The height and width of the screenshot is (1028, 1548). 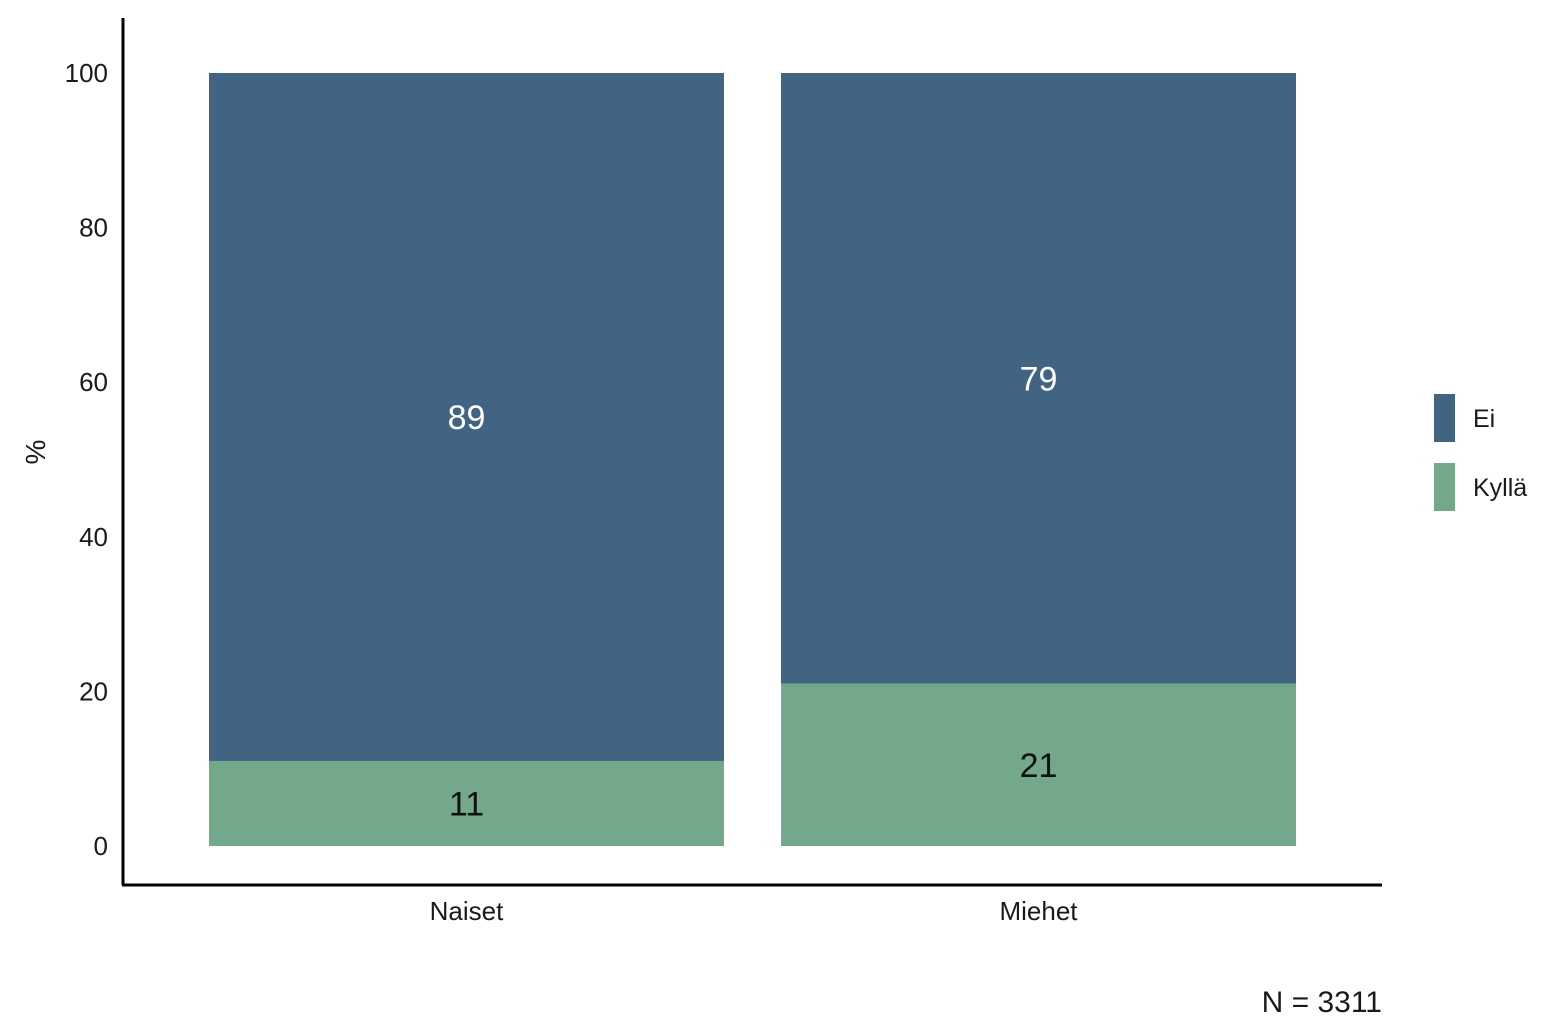 I want to click on y-tick-label: 40, so click(x=93, y=537).